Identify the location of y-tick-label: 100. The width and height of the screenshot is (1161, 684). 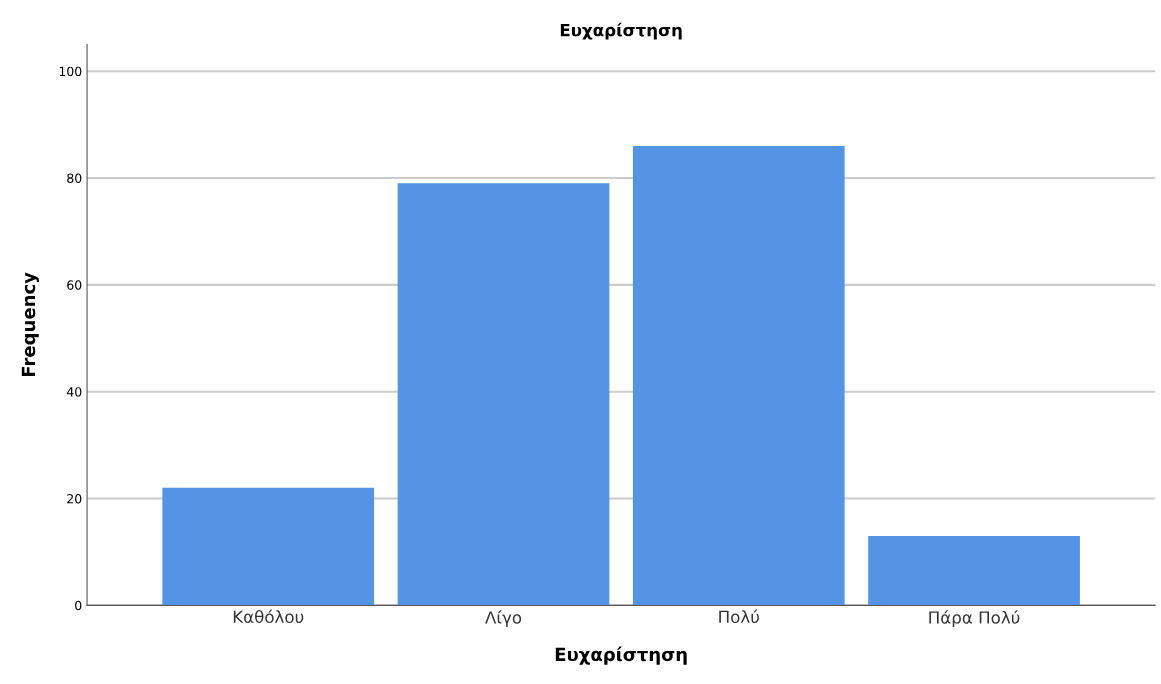
(70, 71).